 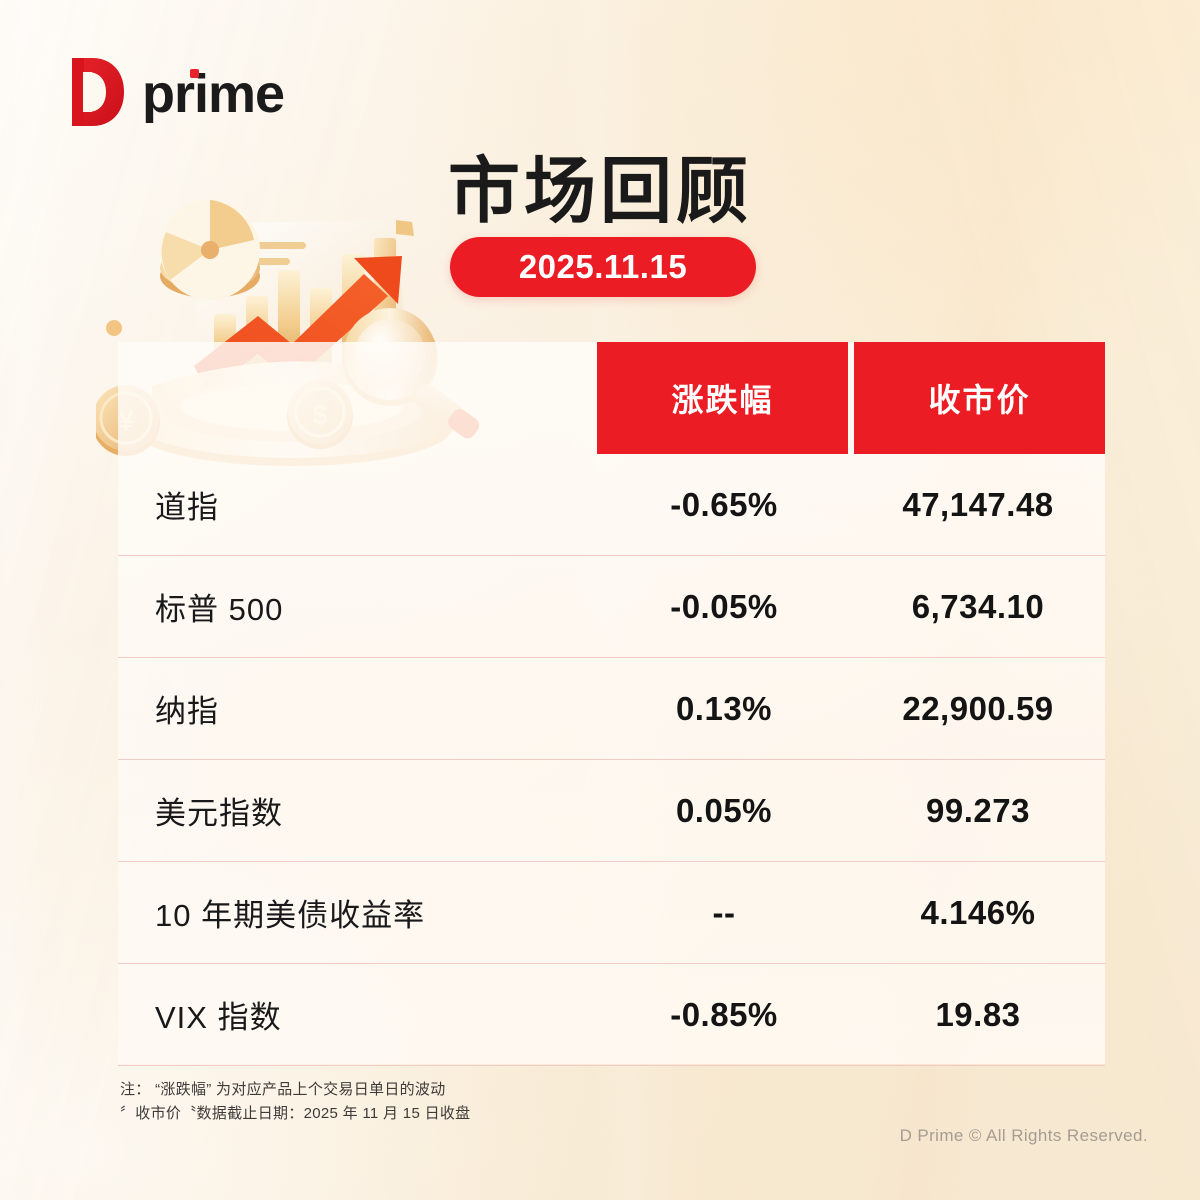 What do you see at coordinates (93, 92) in the screenshot?
I see `d-prime-logo-icon` at bounding box center [93, 92].